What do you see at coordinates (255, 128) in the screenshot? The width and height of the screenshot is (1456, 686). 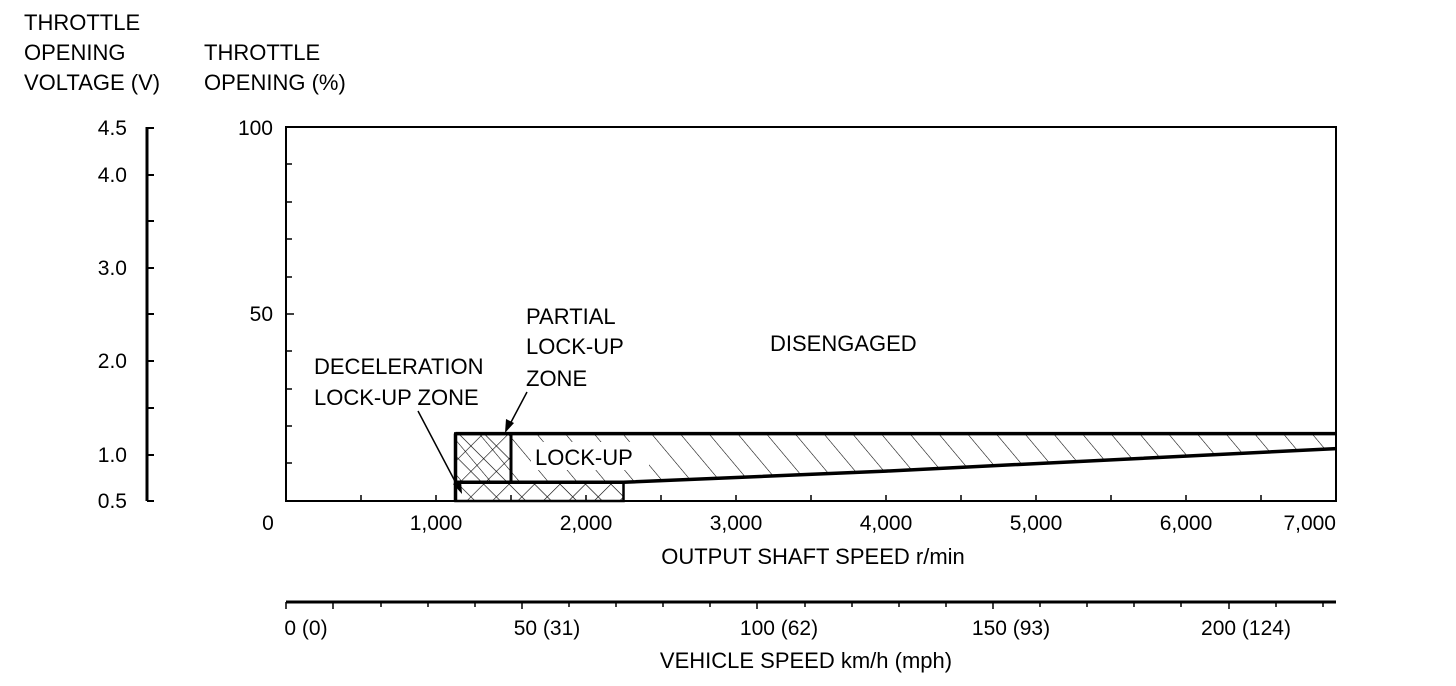 I see `throttle-tick-label: 100` at bounding box center [255, 128].